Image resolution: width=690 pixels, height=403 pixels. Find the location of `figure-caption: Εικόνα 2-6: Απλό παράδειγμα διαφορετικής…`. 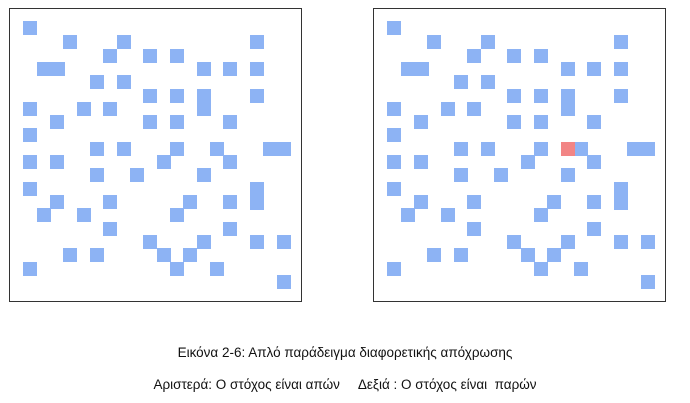

figure-caption: Εικόνα 2-6: Απλό παράδειγμα διαφορετικής… is located at coordinates (345, 352).